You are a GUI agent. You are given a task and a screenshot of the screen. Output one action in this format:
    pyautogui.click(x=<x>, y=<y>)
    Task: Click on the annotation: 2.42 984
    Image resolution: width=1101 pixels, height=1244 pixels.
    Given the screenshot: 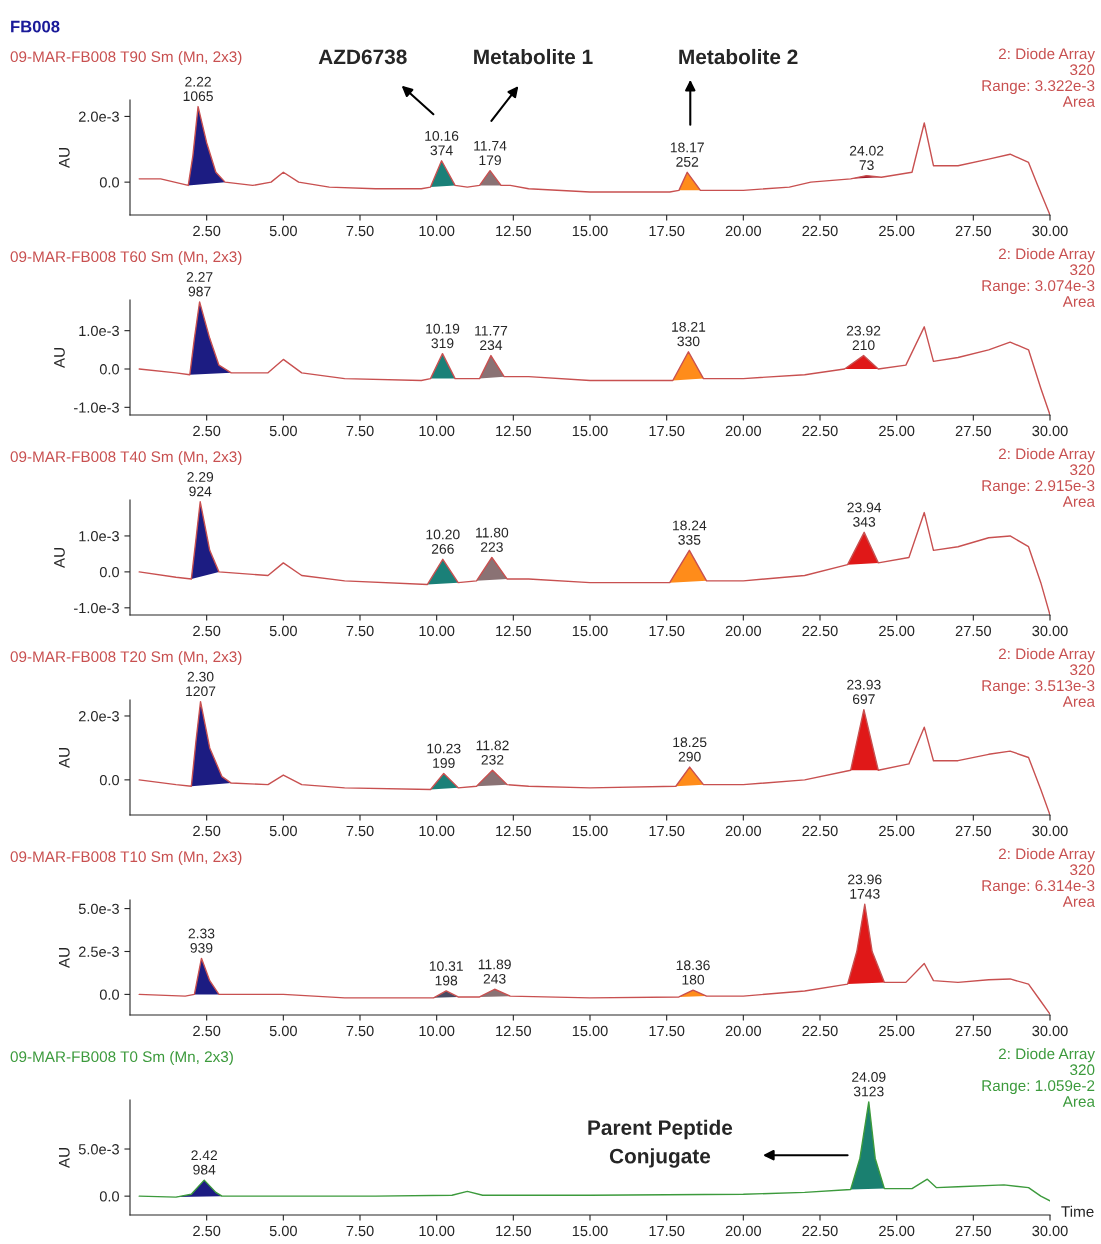 What is the action you would take?
    pyautogui.click(x=204, y=1162)
    